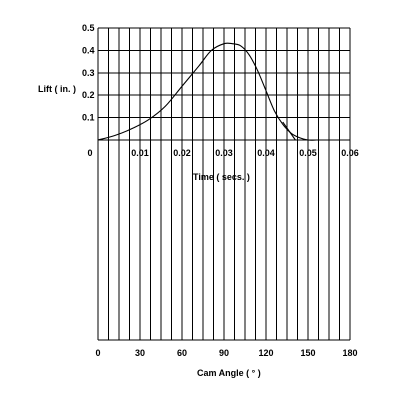 Image resolution: width=400 pixels, height=400 pixels. I want to click on curve-layer, so click(207, 91).